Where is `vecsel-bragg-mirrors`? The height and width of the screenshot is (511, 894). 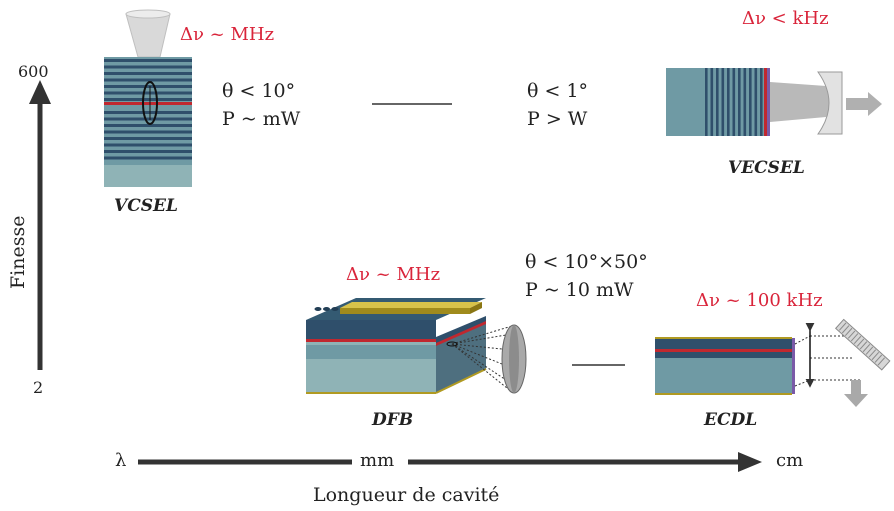 vecsel-bragg-mirrors is located at coordinates (734, 102).